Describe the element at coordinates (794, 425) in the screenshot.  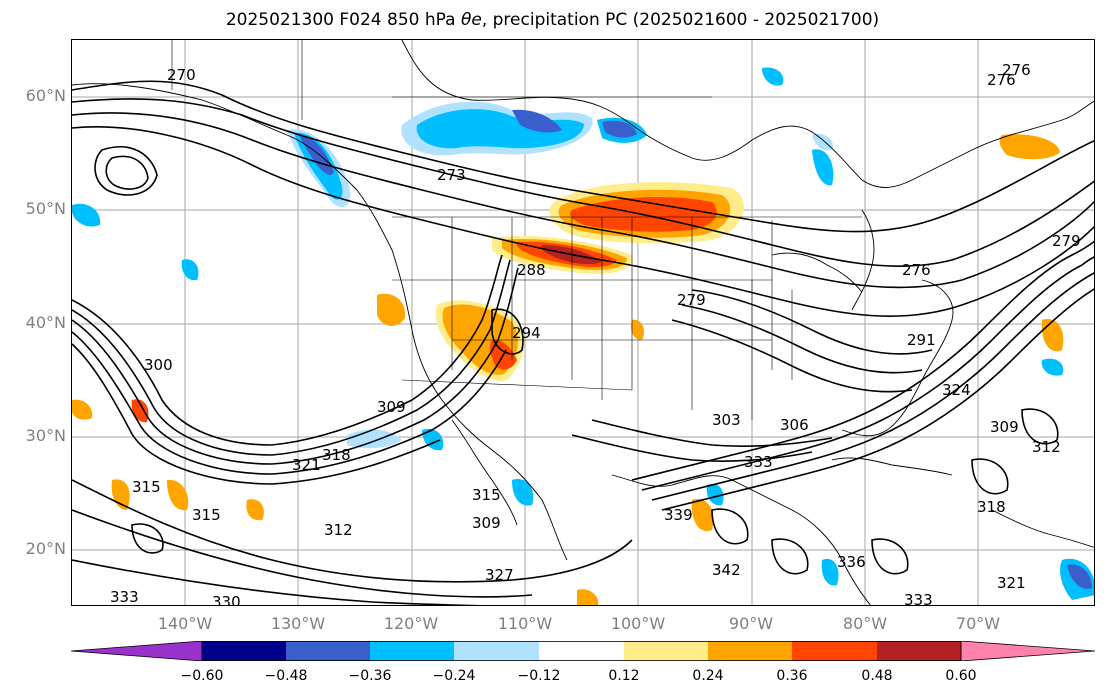
I see `contour-label: 306` at that location.